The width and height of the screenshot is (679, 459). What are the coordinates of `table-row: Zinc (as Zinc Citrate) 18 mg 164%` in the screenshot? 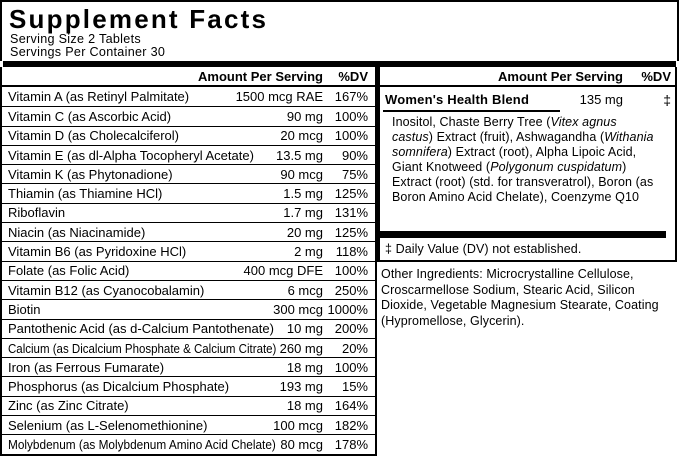 It's located at (188, 405).